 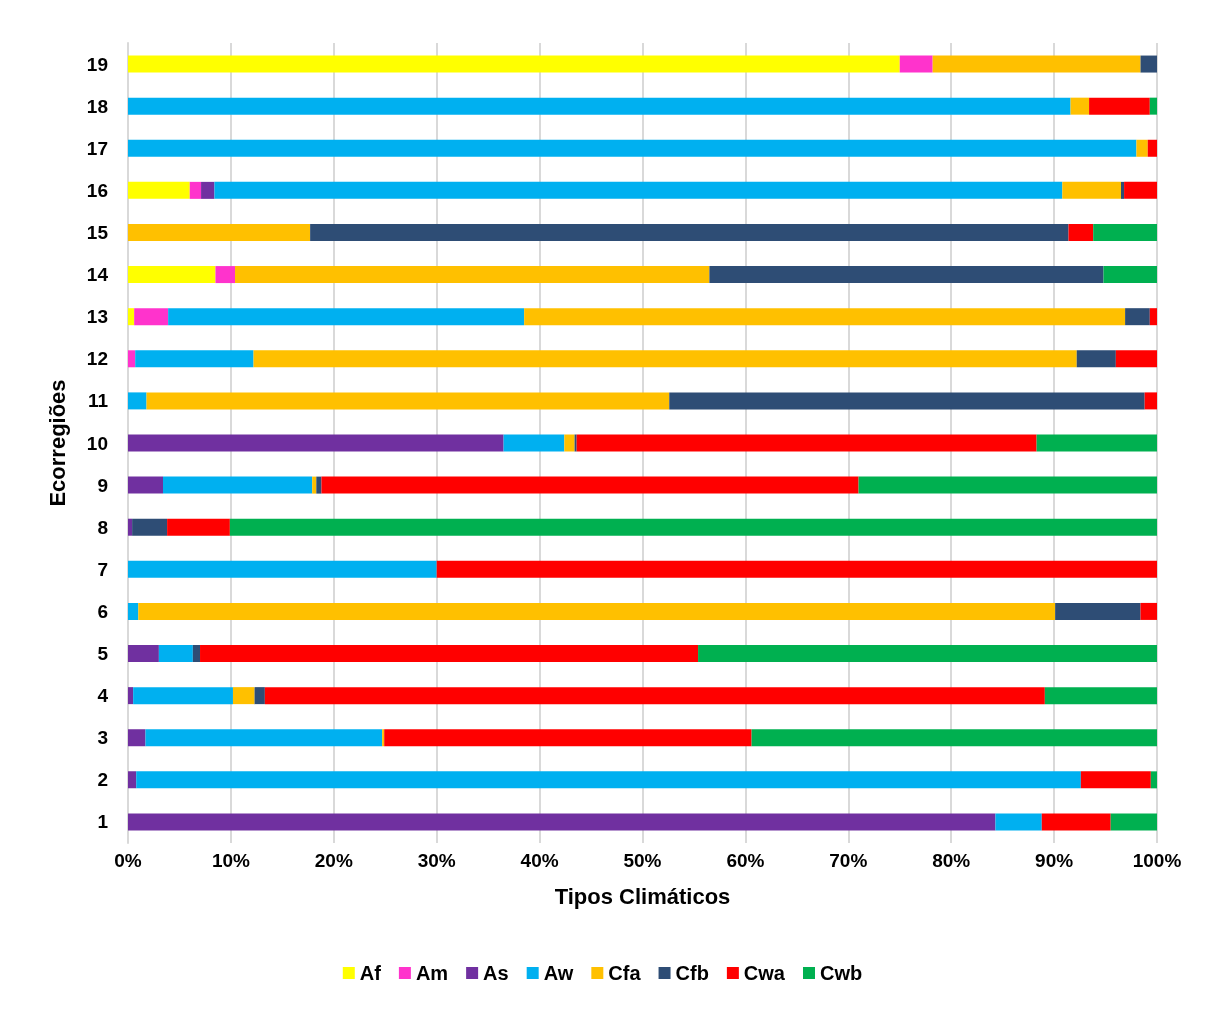 I want to click on legend-label: As, so click(x=496, y=973).